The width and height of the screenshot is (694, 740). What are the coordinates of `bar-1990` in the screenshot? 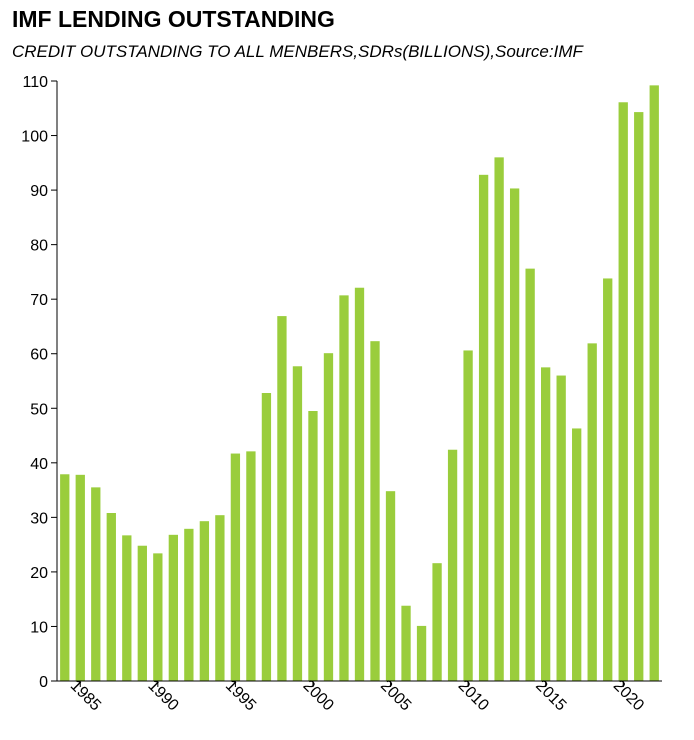 It's located at (158, 617).